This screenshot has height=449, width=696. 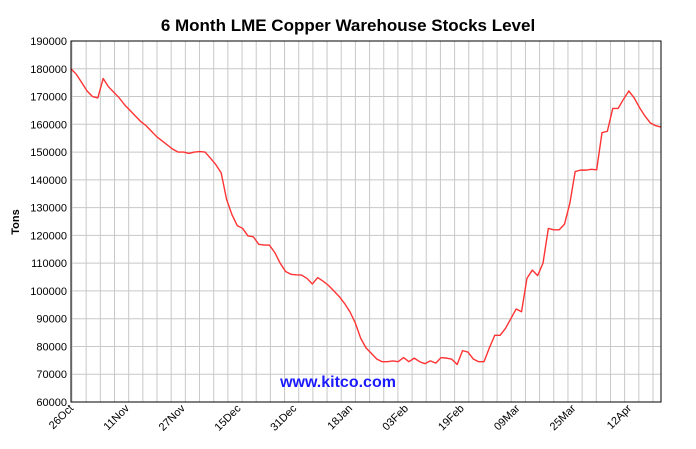 What do you see at coordinates (507, 417) in the screenshot?
I see `x-tick-label: 09Mar` at bounding box center [507, 417].